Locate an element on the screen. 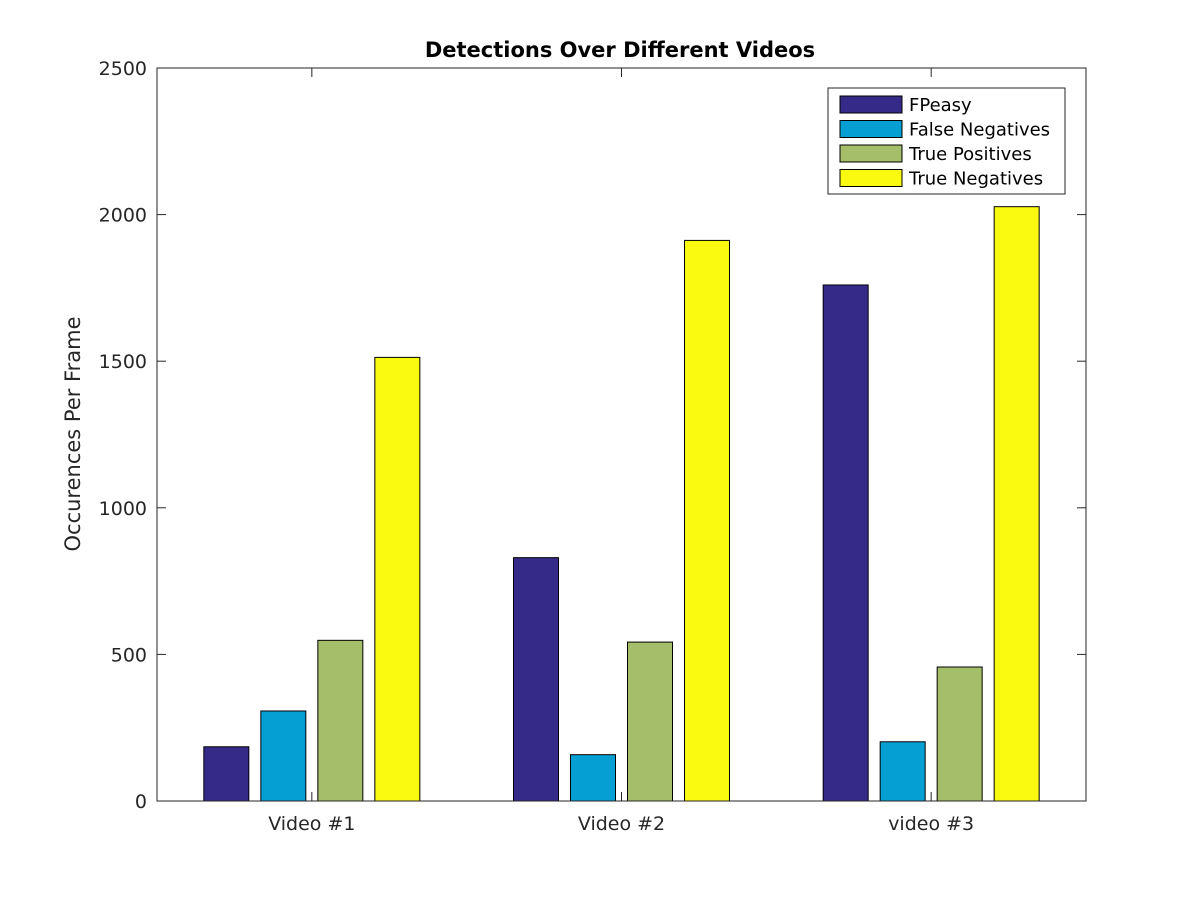 The height and width of the screenshot is (900, 1200). y-tick-label: 0 is located at coordinates (141, 802).